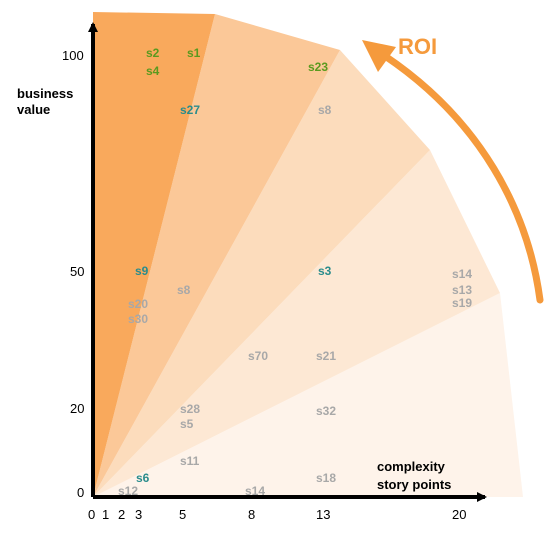 The height and width of the screenshot is (543, 556). Describe the element at coordinates (77, 271) in the screenshot. I see `y-tick-label: 50` at that location.